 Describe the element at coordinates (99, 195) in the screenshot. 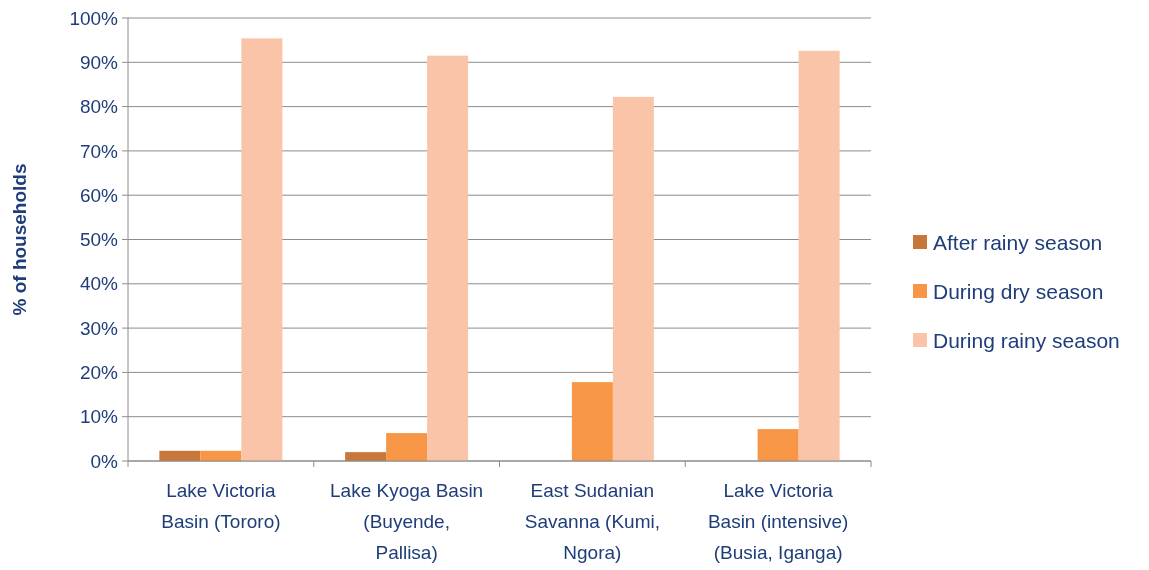

I see `y-tick-label: 60%` at that location.